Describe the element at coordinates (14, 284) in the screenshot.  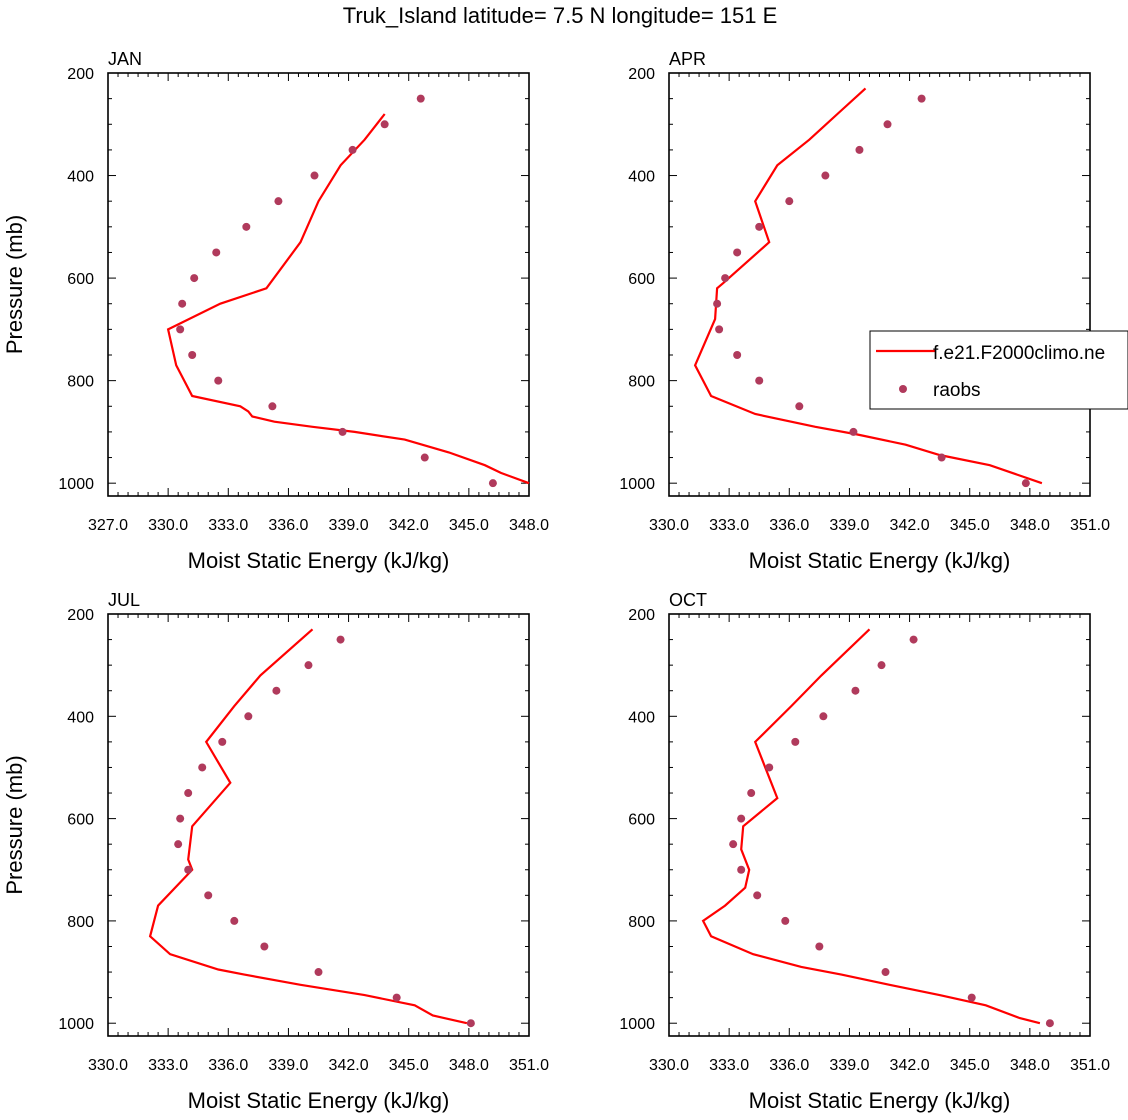
I see `y-axis-title: Pressure (mb)` at that location.